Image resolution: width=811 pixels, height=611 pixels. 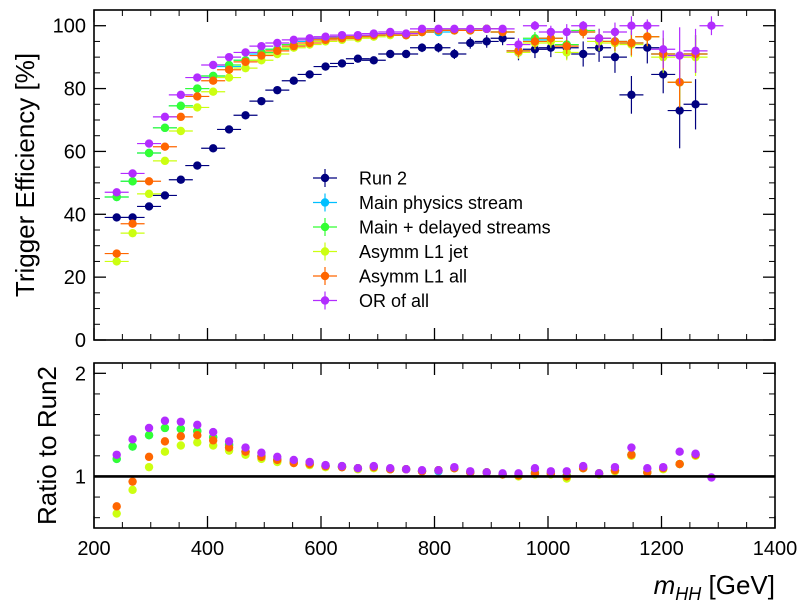 What do you see at coordinates (47, 445) in the screenshot?
I see `ratio-y-axis-title: Ratio to Run2` at bounding box center [47, 445].